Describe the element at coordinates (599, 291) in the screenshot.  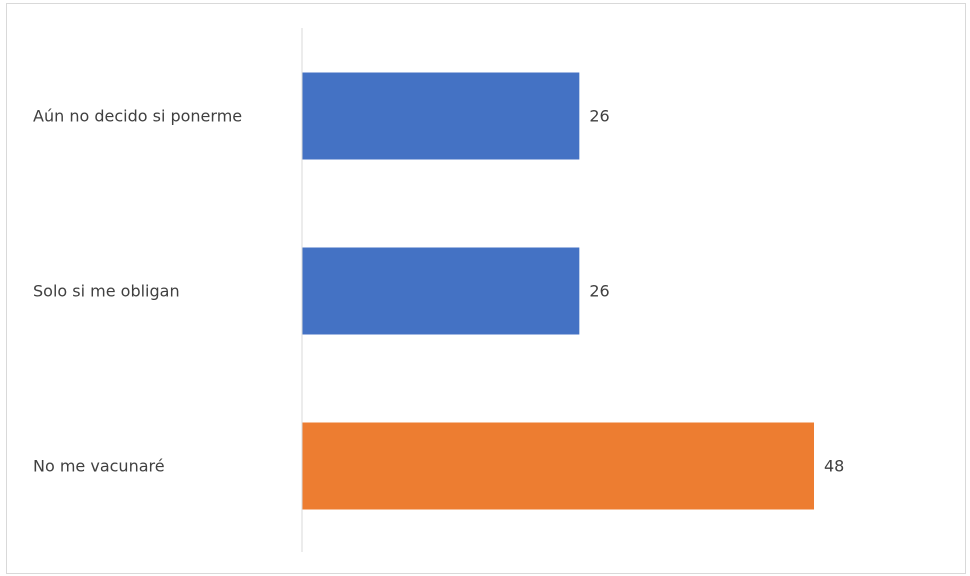
I see `data-label-2: 26` at that location.